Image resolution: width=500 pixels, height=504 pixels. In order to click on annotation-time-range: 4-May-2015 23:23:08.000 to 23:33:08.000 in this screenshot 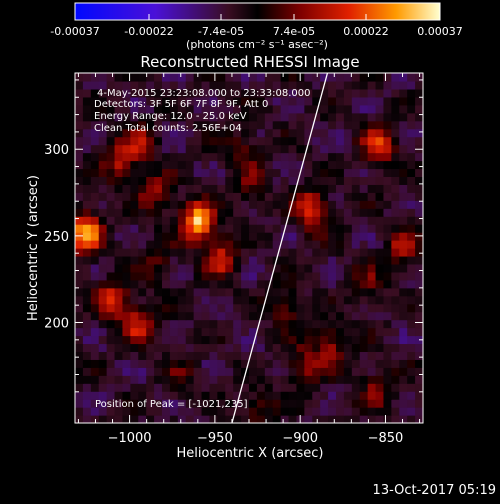, I will do `click(203, 93)`.